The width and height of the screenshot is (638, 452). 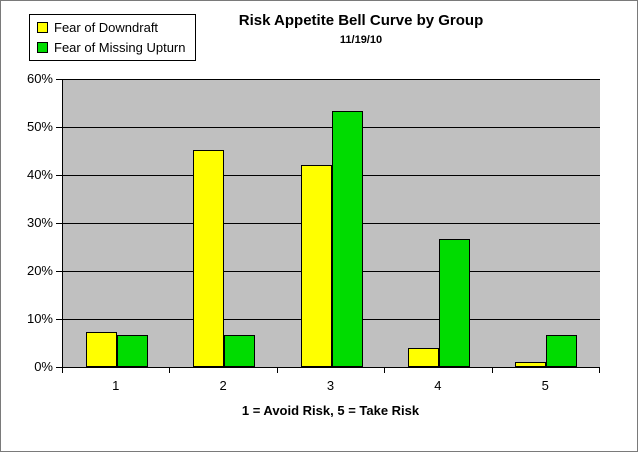 I want to click on x-tick-label: 3, so click(x=330, y=385).